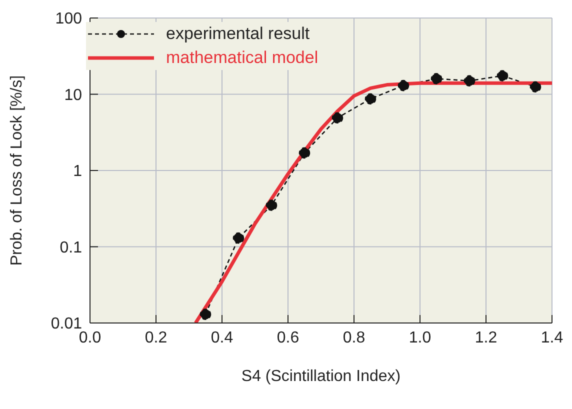 The image size is (572, 409). Describe the element at coordinates (68, 19) in the screenshot. I see `y-tick-label: 100` at that location.